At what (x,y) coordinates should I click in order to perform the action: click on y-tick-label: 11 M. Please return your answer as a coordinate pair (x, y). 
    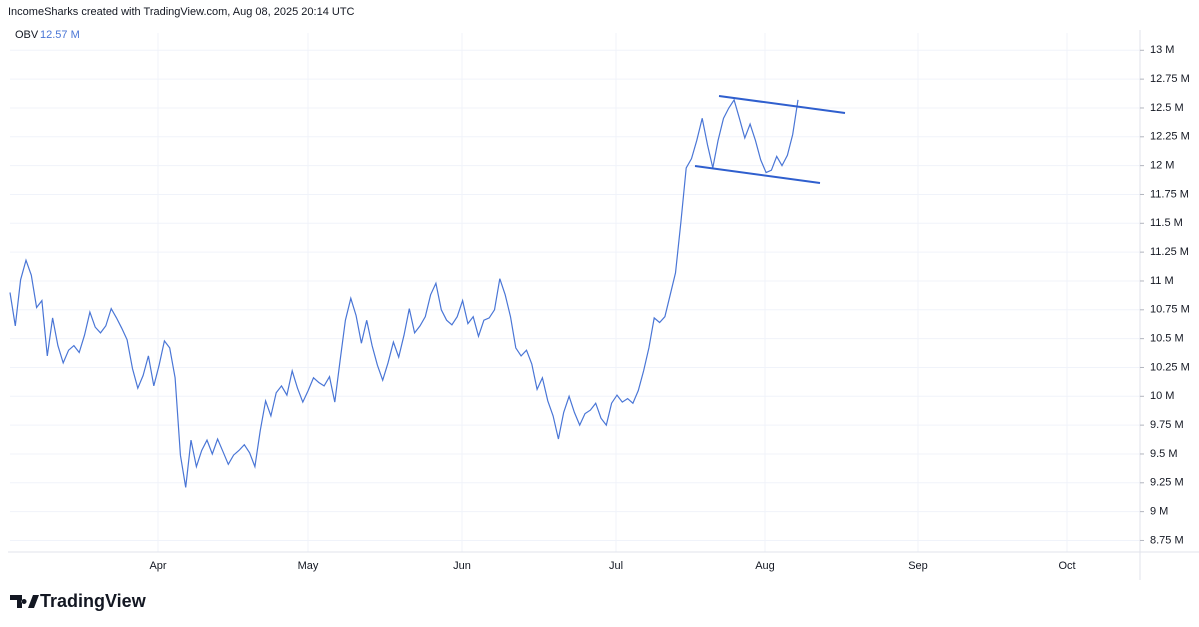
    Looking at the image, I should click on (1162, 281).